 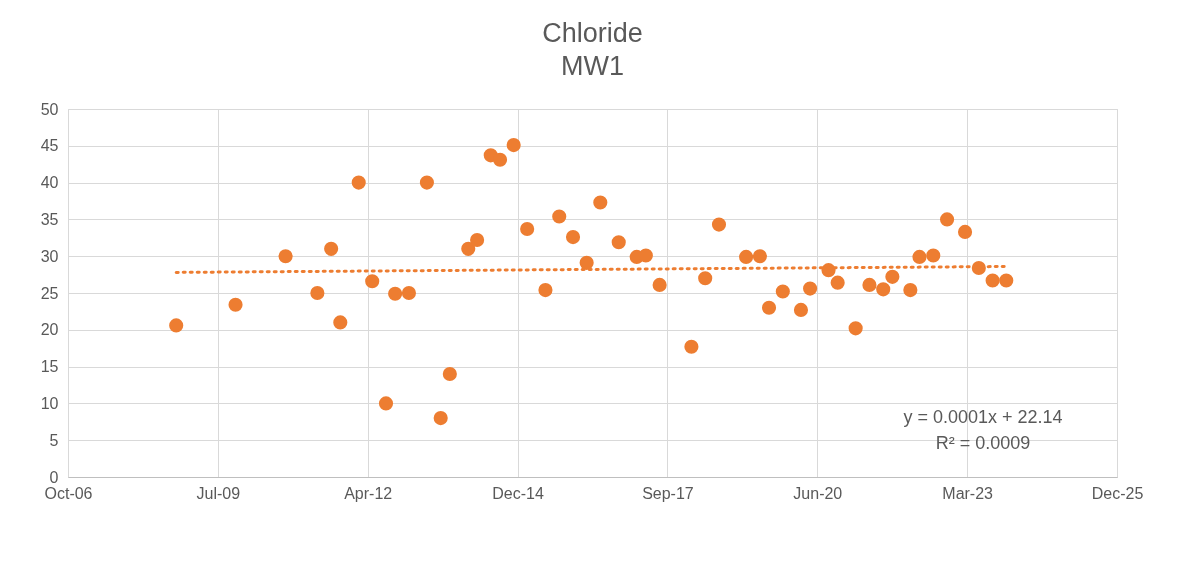 What do you see at coordinates (668, 493) in the screenshot?
I see `x-tick-label: Sep-17` at bounding box center [668, 493].